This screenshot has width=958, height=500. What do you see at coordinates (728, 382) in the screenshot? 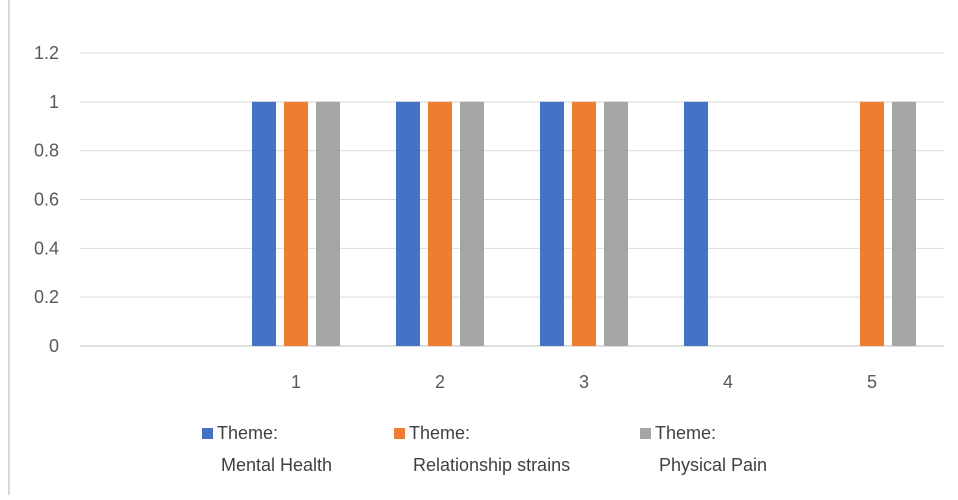
I see `x-tick-label: 4` at bounding box center [728, 382].